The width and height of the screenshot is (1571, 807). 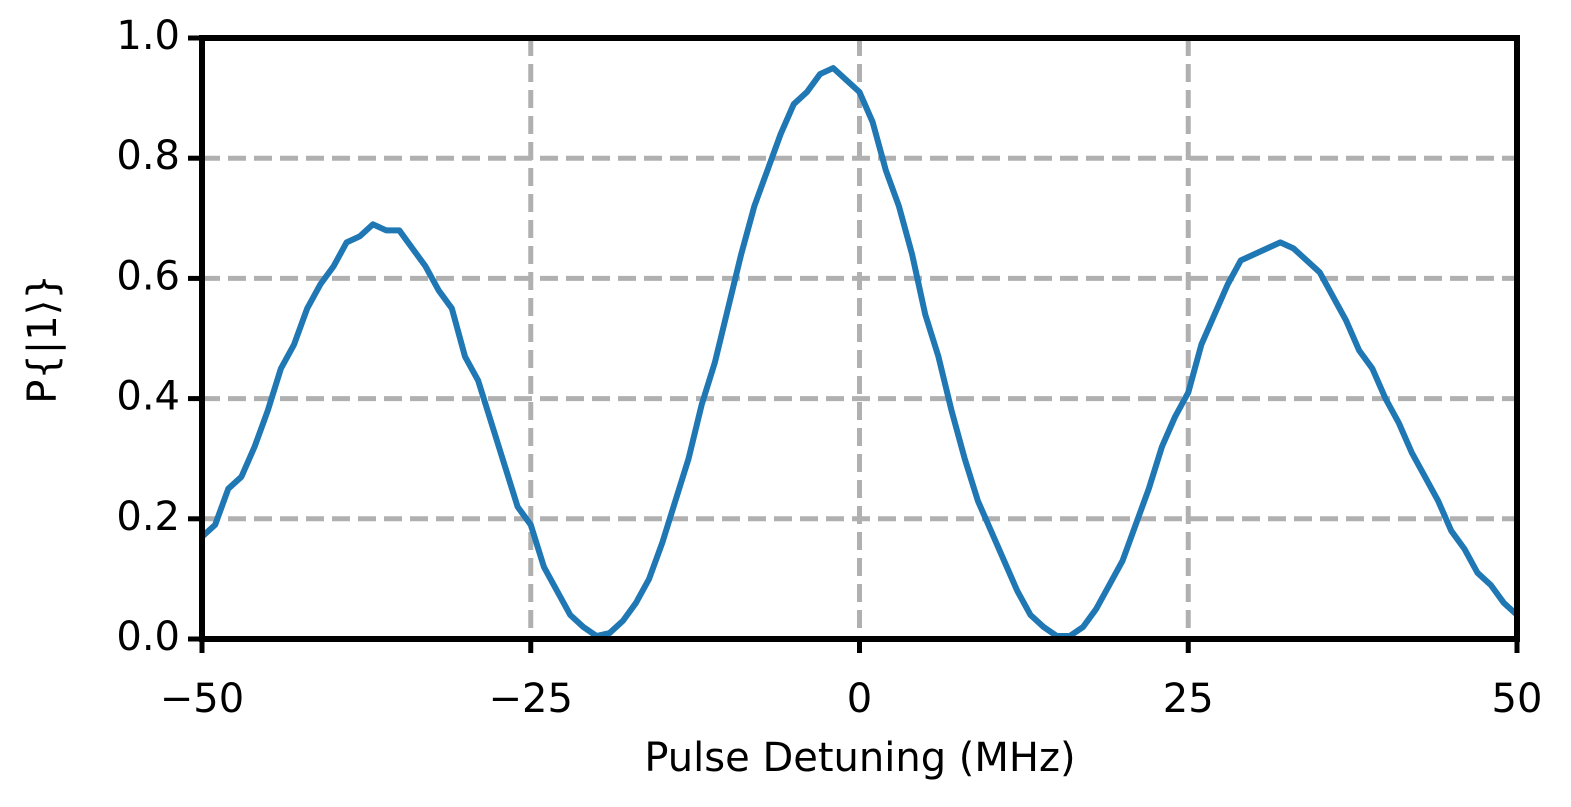 What do you see at coordinates (859, 699) in the screenshot?
I see `x-tick-label: 0` at bounding box center [859, 699].